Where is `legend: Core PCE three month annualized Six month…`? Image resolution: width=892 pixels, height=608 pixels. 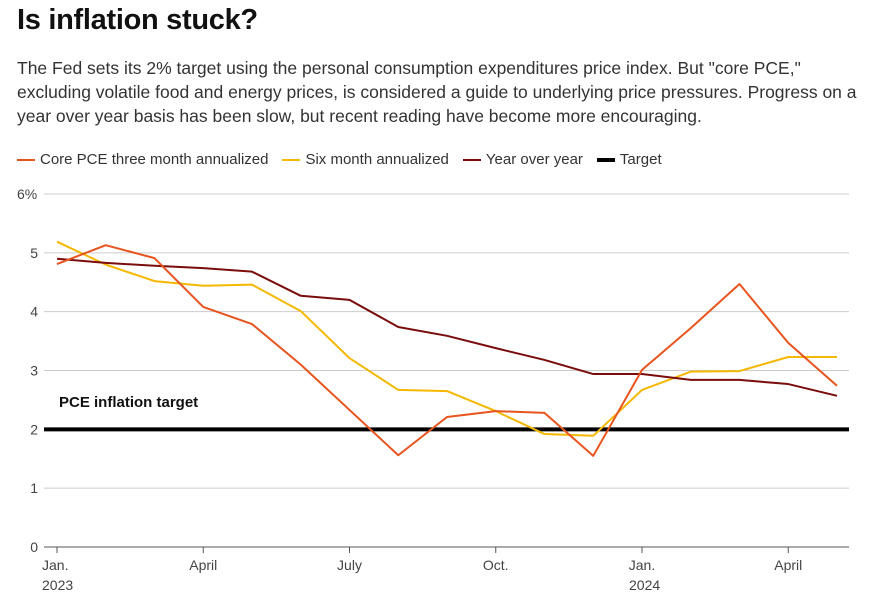 legend: Core PCE three month annualized Six month… is located at coordinates (339, 159).